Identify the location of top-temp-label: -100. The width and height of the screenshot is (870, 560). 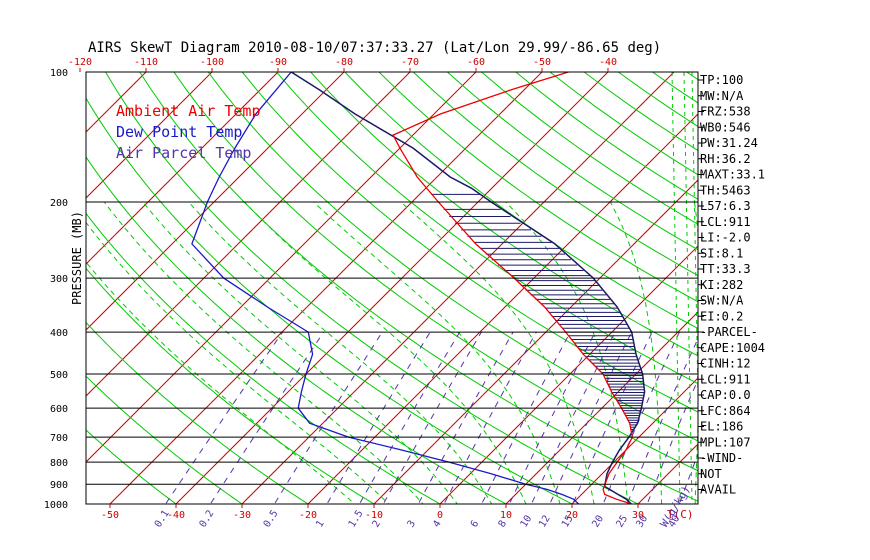
(212, 62).